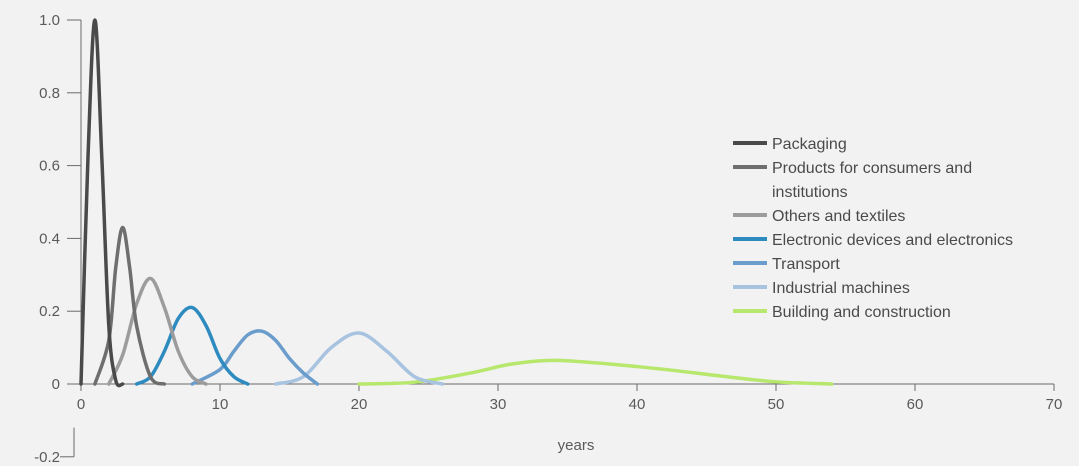 Image resolution: width=1079 pixels, height=466 pixels. I want to click on legend-entry: Products for consumers and institutions, so click(852, 180).